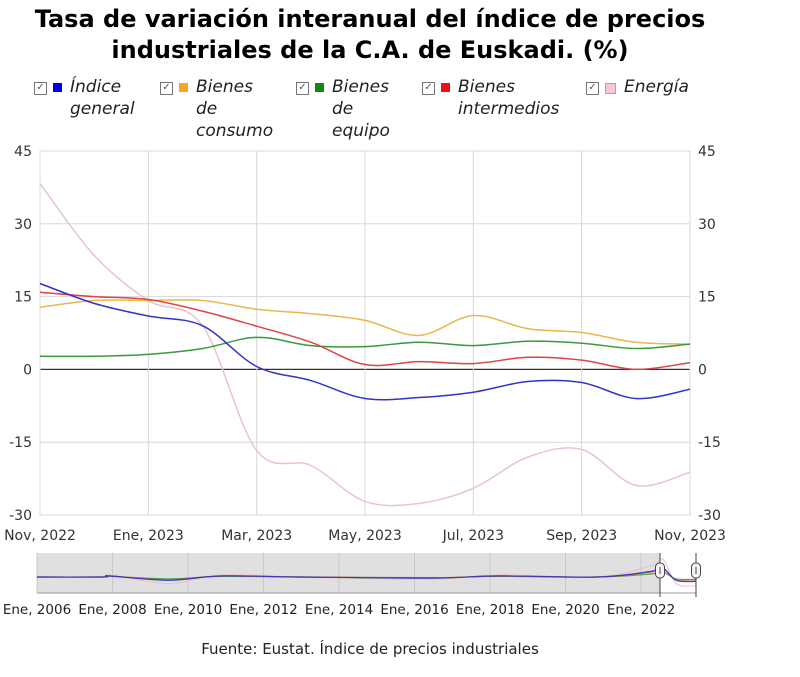 Image resolution: width=800 pixels, height=677 pixels. Describe the element at coordinates (690, 536) in the screenshot. I see `x-tick-label: Nov, 2023` at that location.